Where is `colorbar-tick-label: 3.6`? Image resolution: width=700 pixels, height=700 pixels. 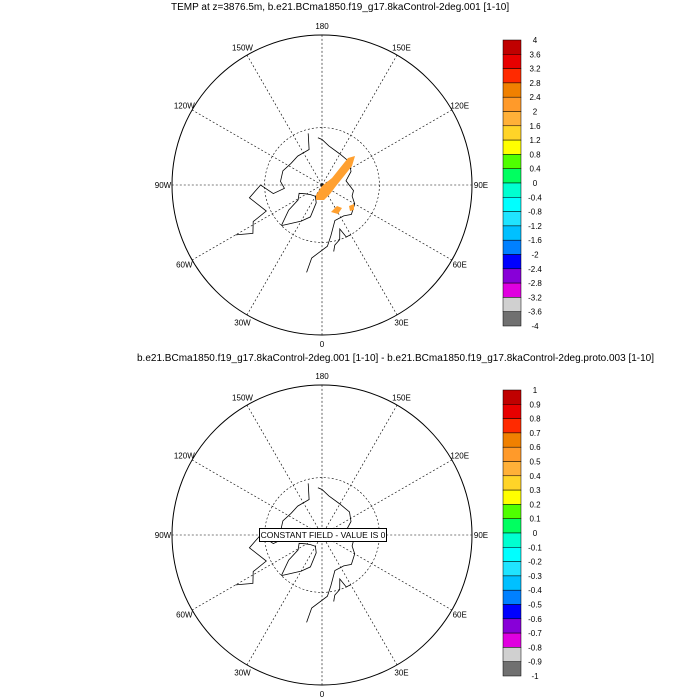 colorbar-tick-label: 3.6 is located at coordinates (535, 54).